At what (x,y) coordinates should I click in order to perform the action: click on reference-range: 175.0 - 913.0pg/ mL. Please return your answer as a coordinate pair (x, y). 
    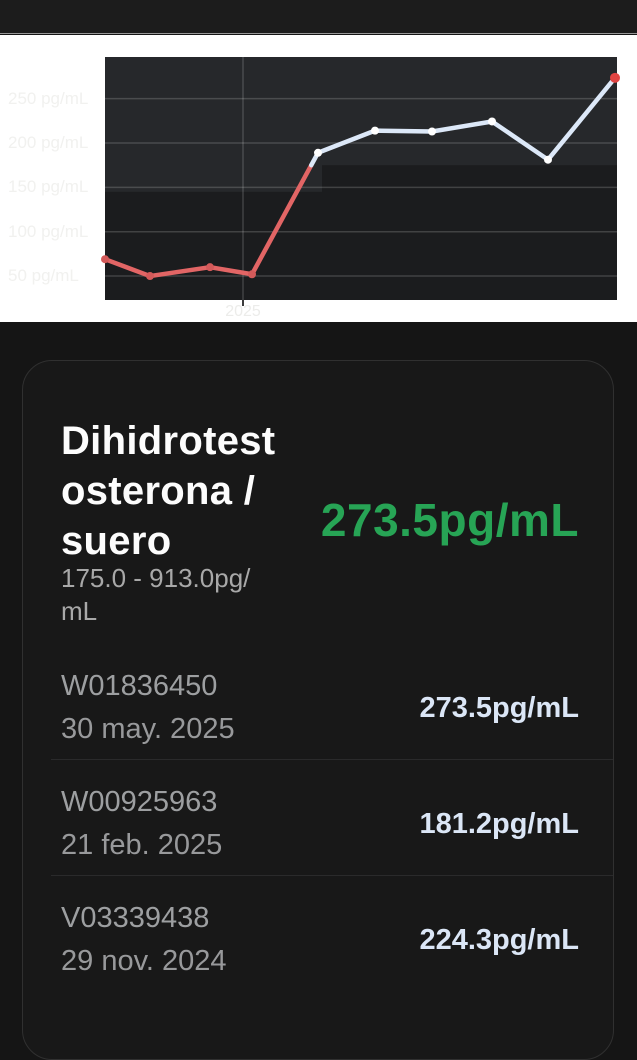
    Looking at the image, I should click on (320, 595).